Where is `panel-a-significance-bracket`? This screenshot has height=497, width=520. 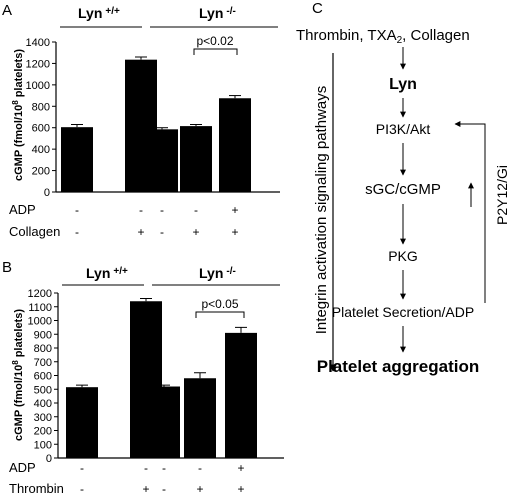 panel-a-significance-bracket is located at coordinates (215, 51).